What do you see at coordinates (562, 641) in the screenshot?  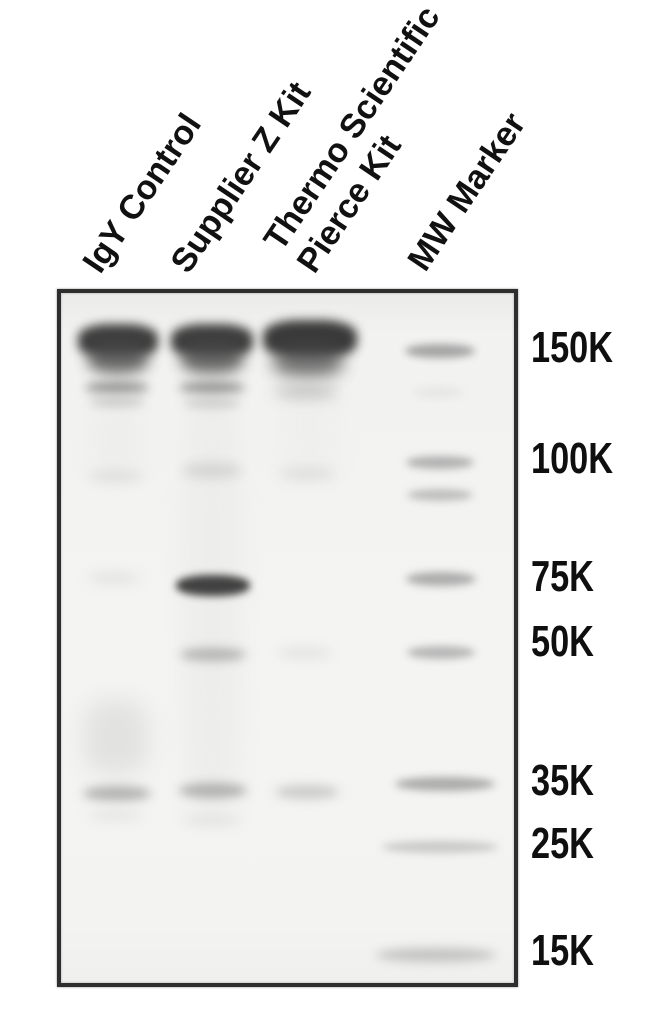 I see `mw-label-50k: 50K` at bounding box center [562, 641].